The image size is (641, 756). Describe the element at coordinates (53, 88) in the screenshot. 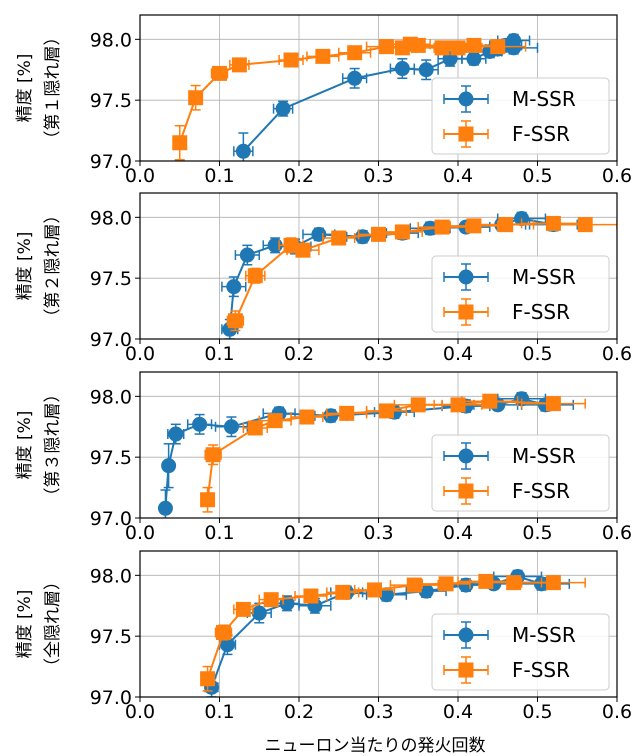

I see `y-axis-label-layer: （第１隠れ層）` at that location.